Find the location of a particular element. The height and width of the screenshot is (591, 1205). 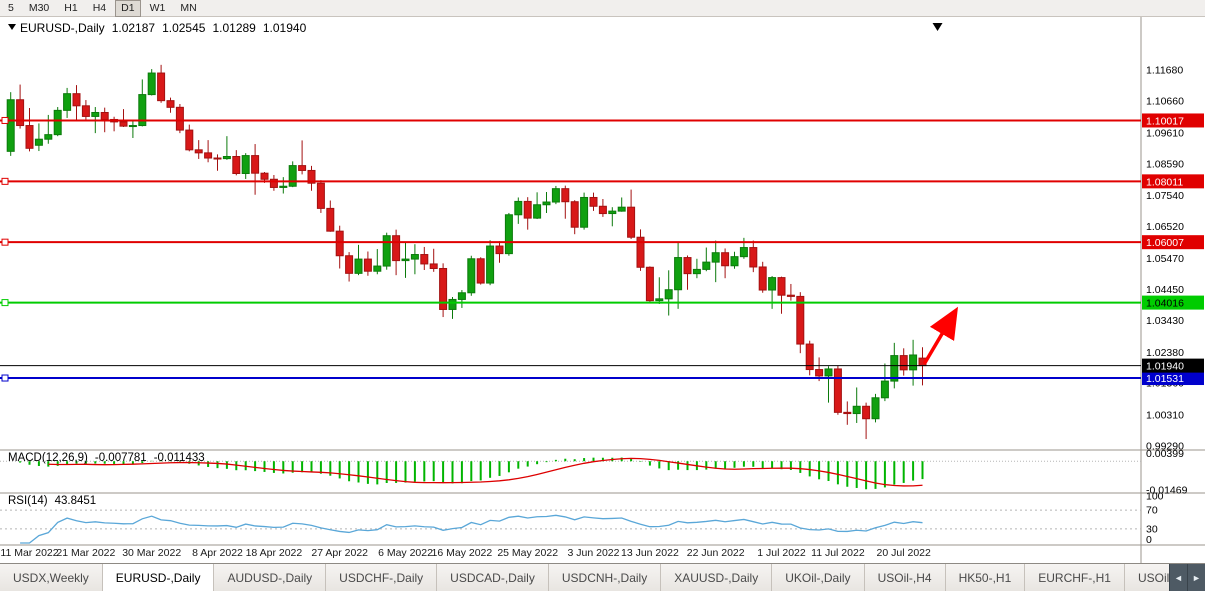

sr-line-1.04016: 1.04016 is located at coordinates (602, 302).